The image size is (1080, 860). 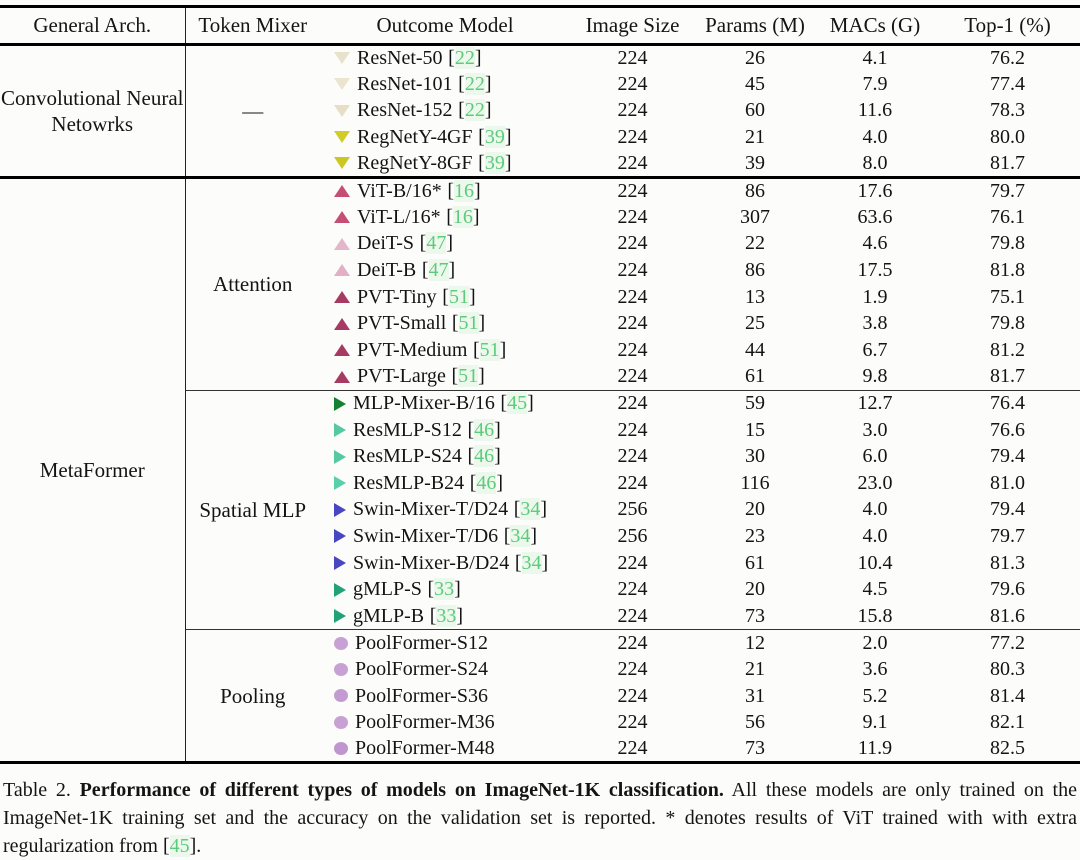 I want to click on model-cell: DeiT-S [47], so click(x=445, y=244).